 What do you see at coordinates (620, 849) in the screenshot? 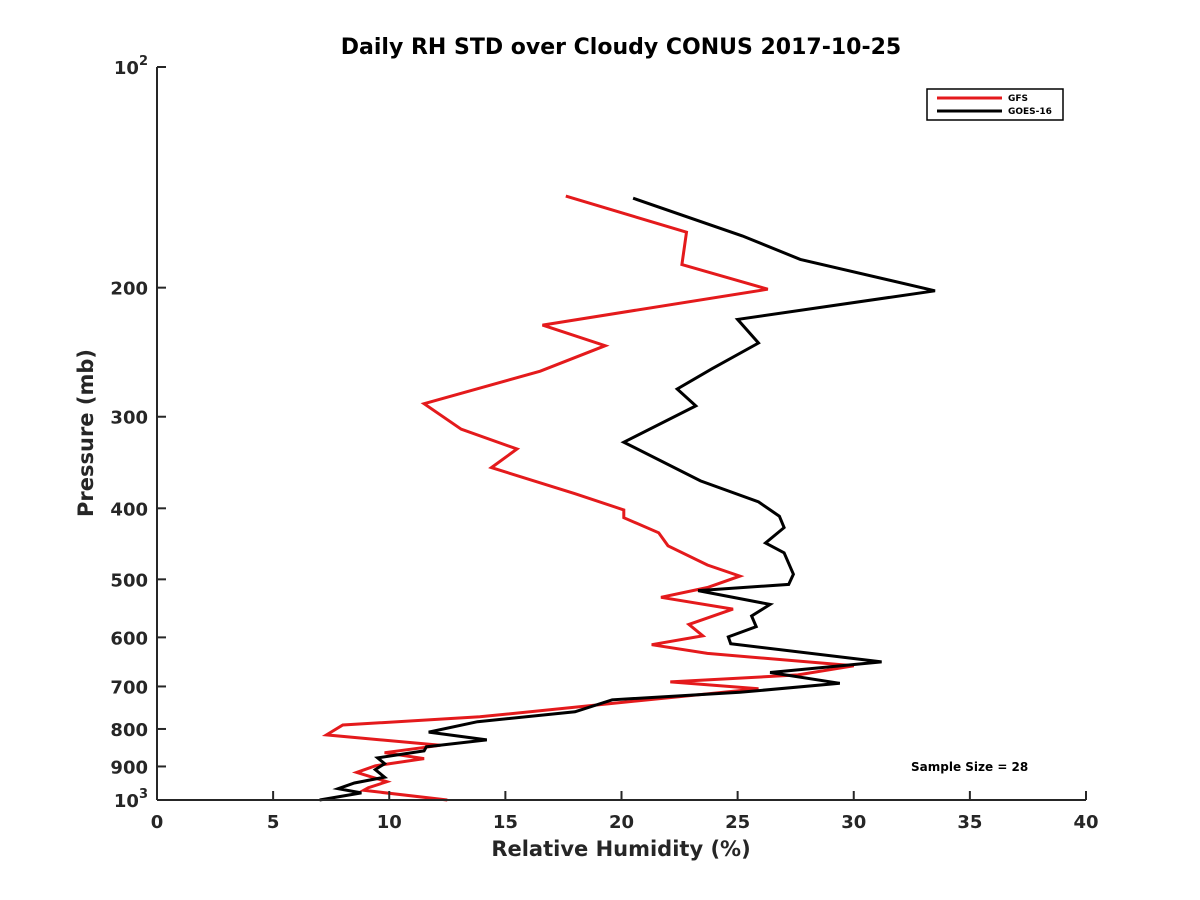
I see `x-axis-label: Relative Humidity (%)` at bounding box center [620, 849].